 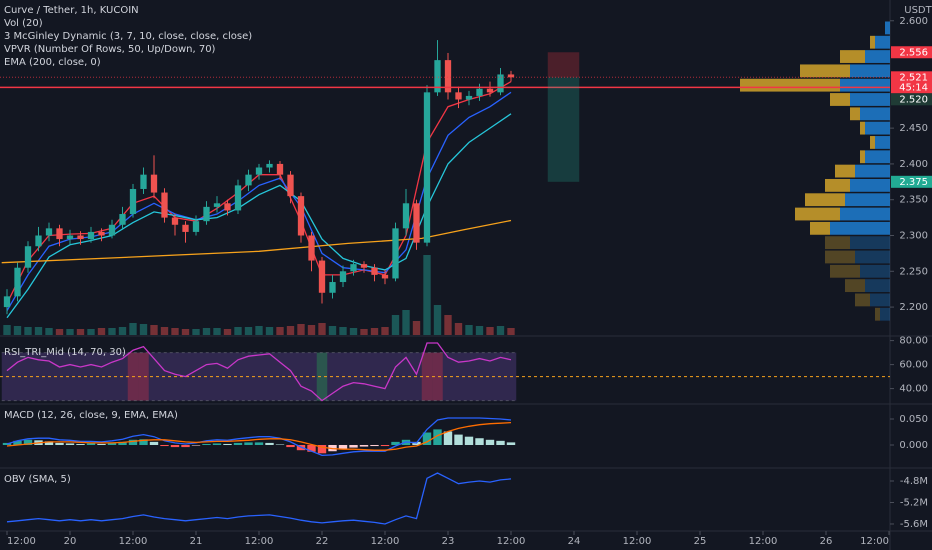 I want to click on y-tick-label: 2.250, so click(x=913, y=271).